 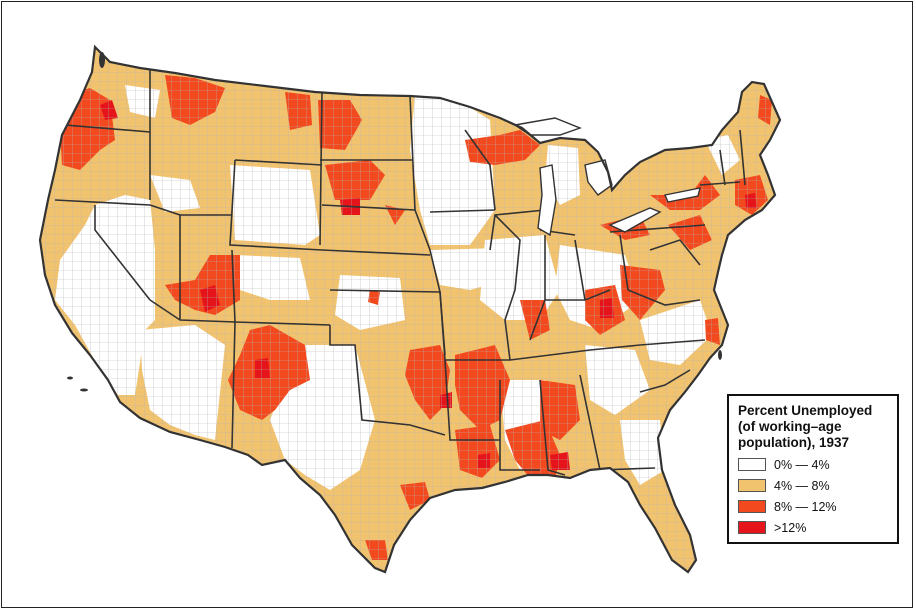 I want to click on legend-item-0-4: 0% — 4%, so click(x=813, y=464).